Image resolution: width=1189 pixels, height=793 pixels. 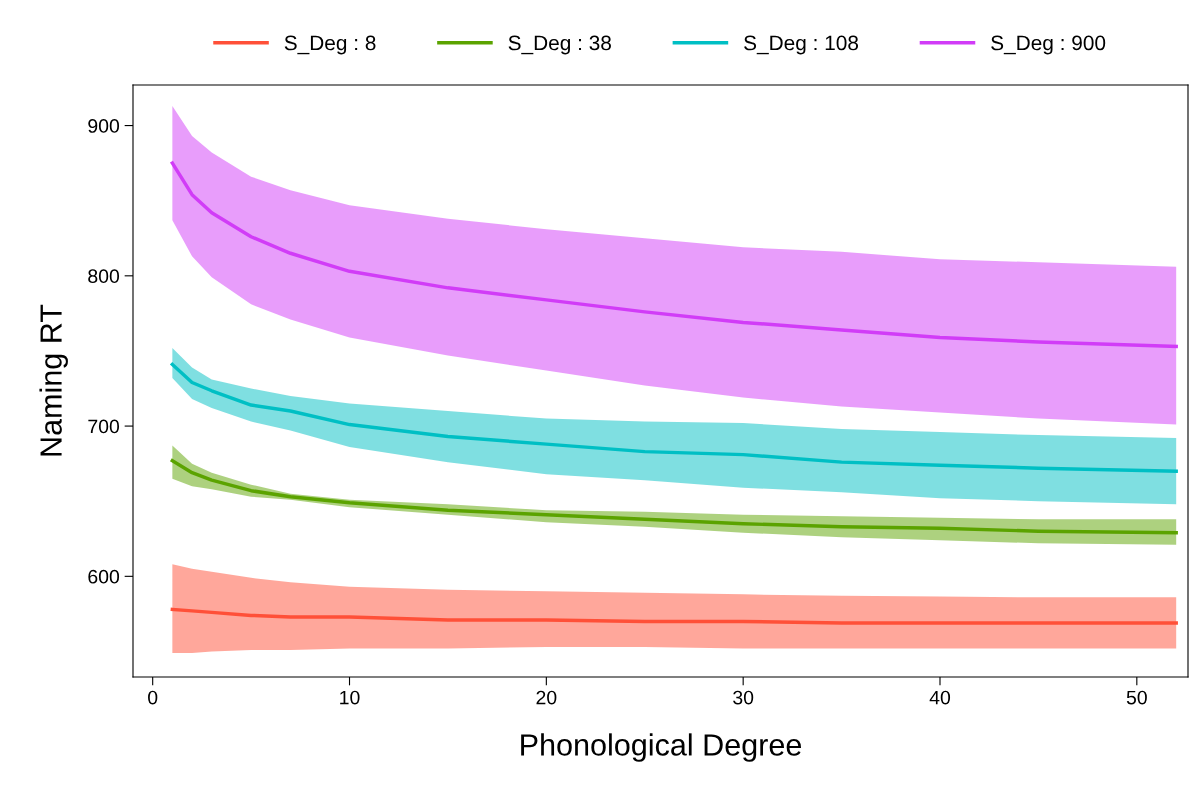 I want to click on legend-label: S_Deg : 900, so click(x=1048, y=45).